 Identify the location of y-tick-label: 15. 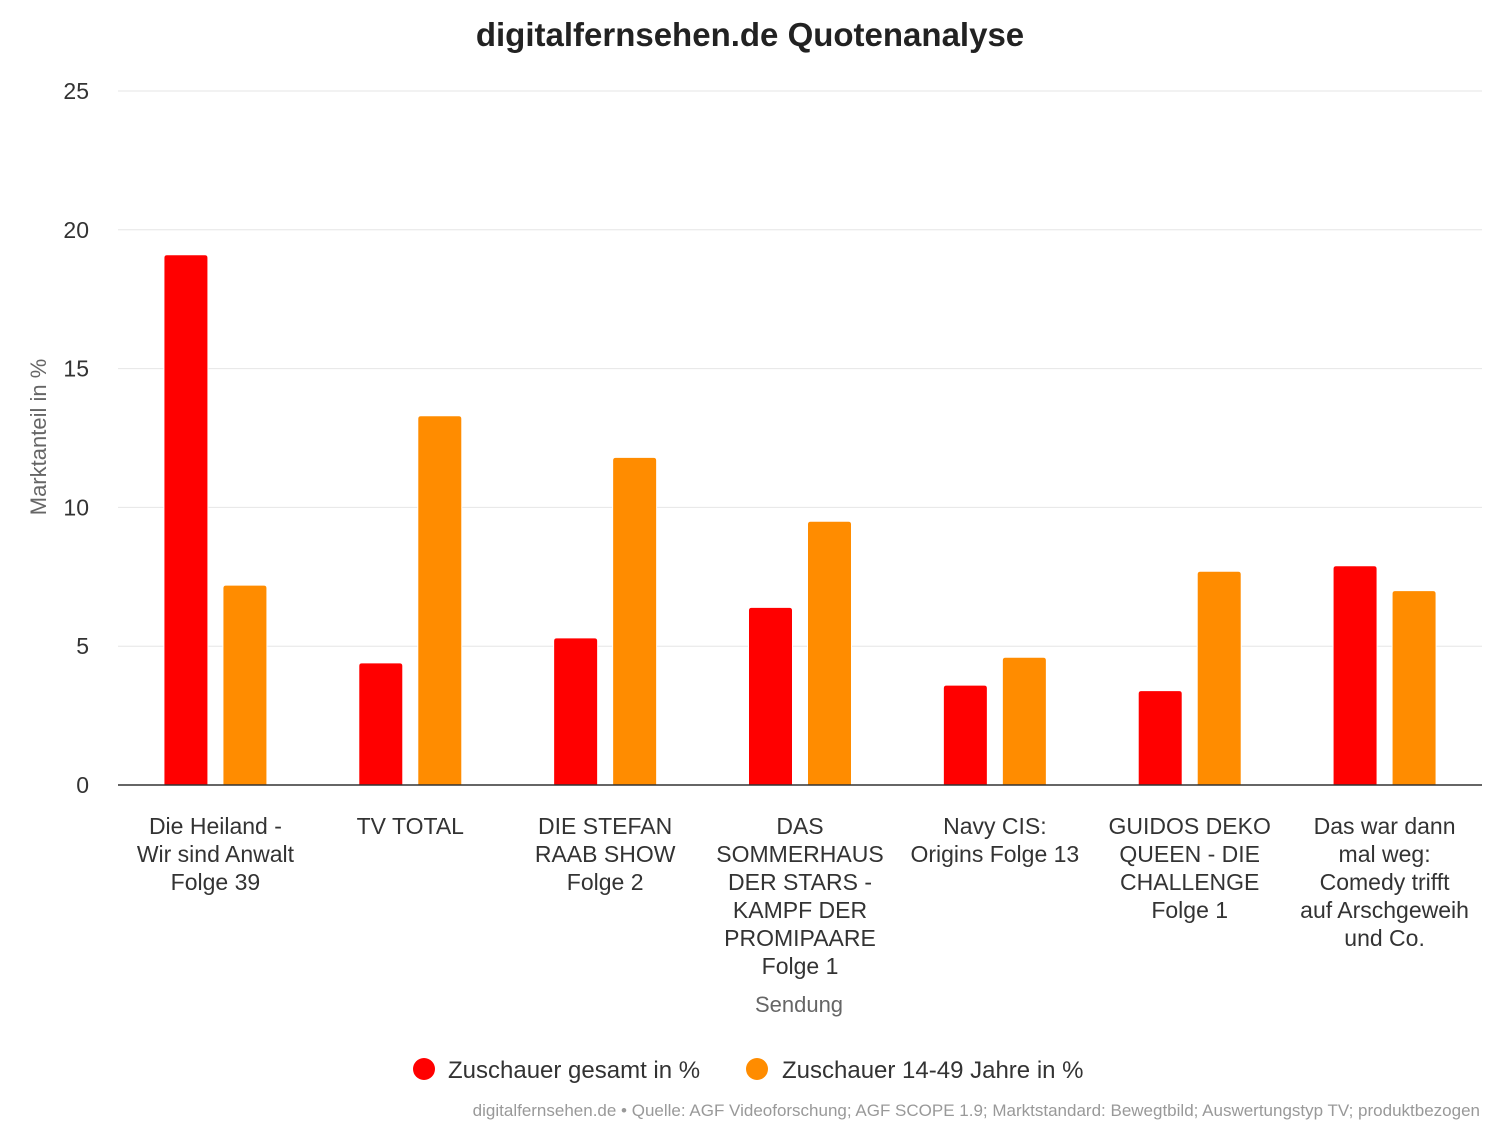
(76, 369).